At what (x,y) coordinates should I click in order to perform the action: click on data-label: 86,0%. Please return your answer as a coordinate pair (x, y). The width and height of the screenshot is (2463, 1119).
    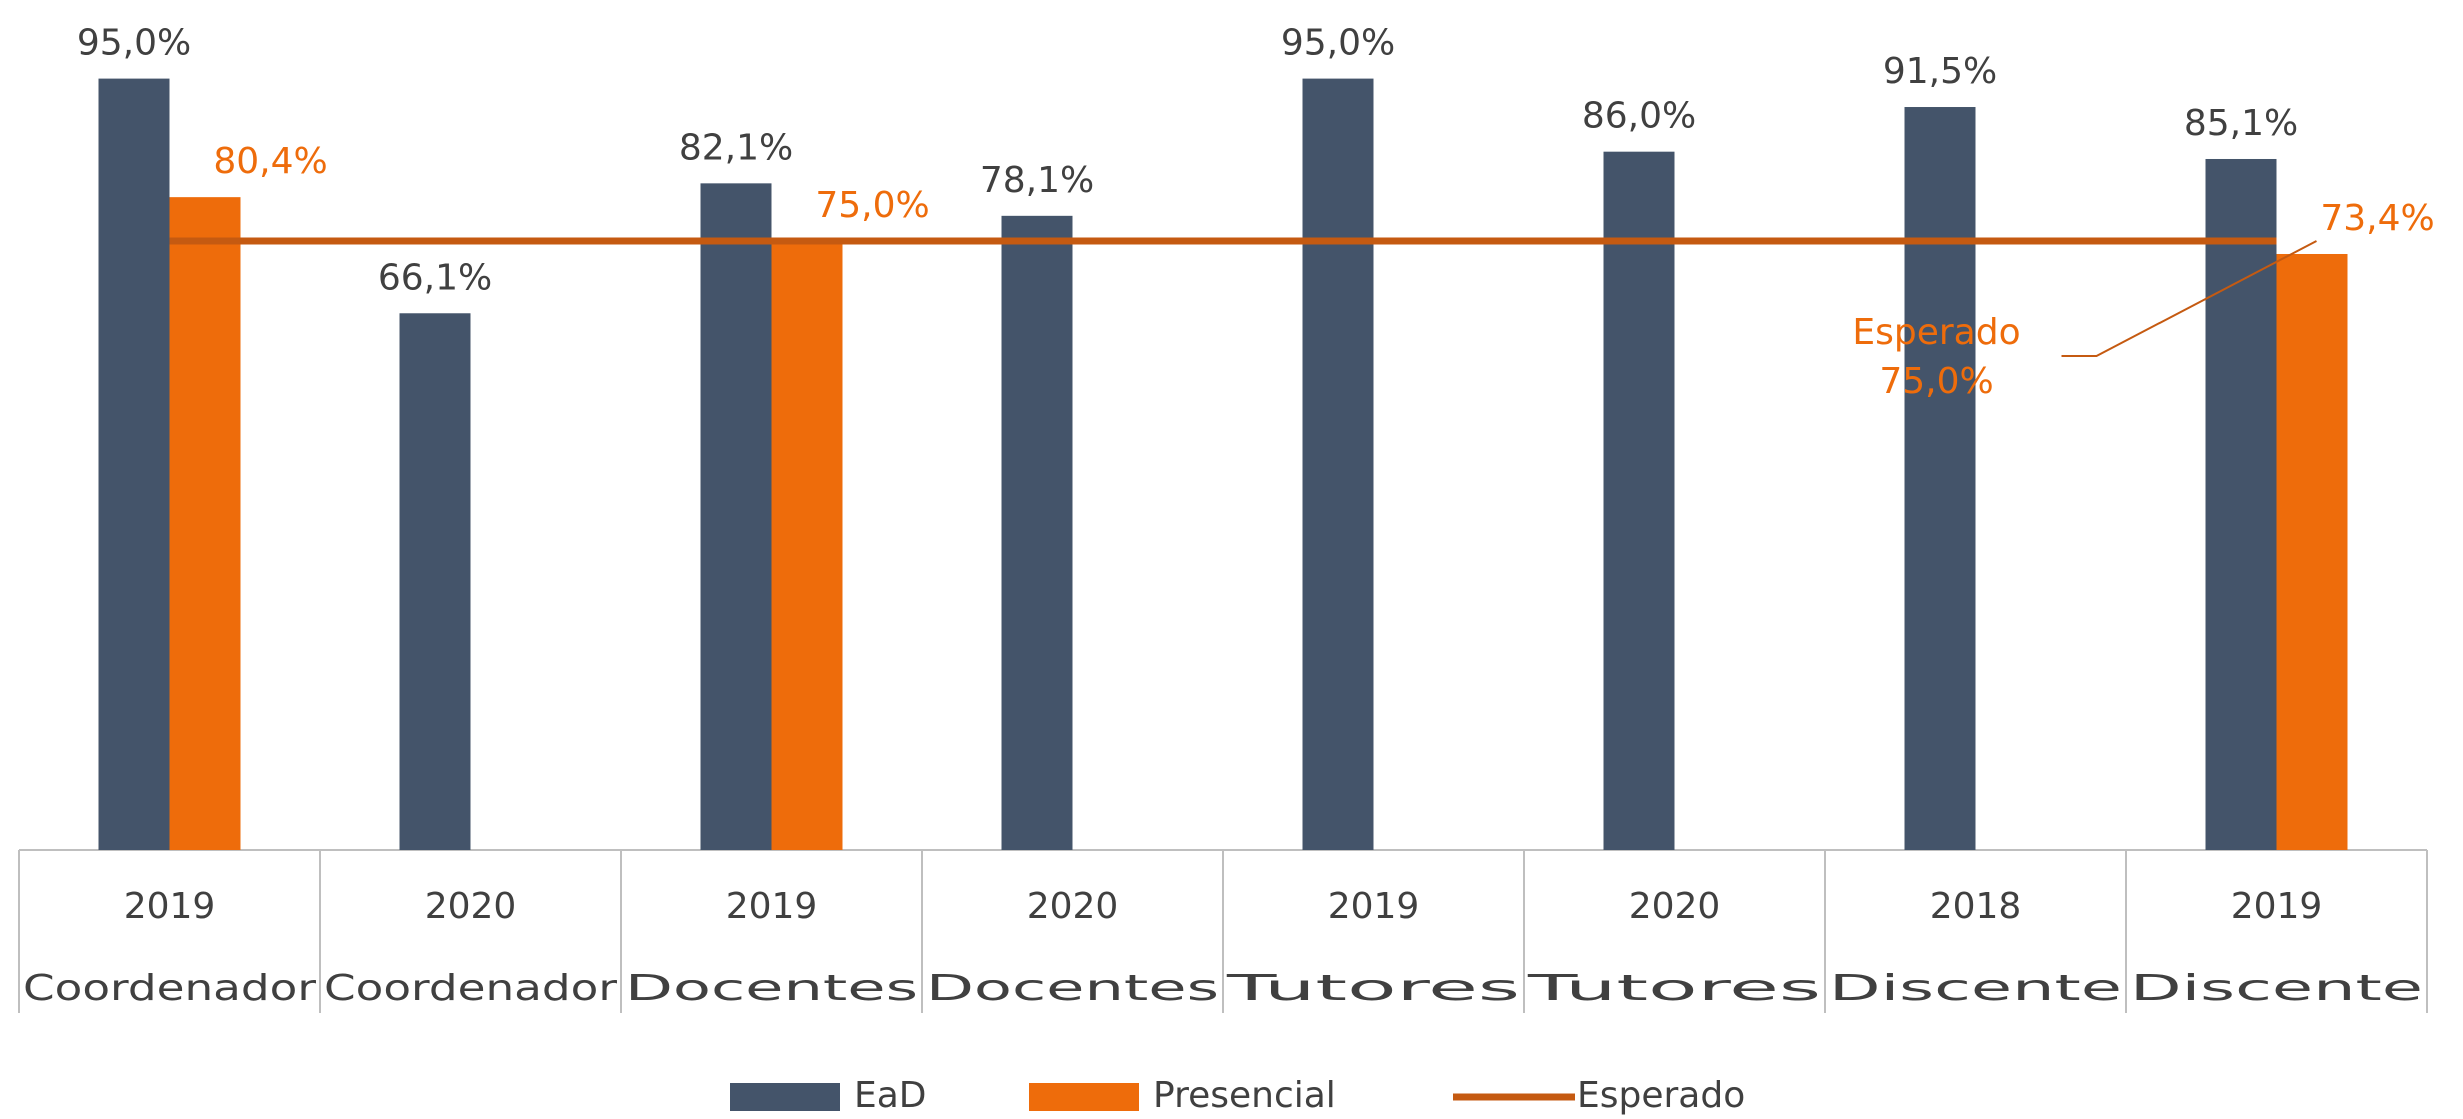
    Looking at the image, I should click on (1639, 116).